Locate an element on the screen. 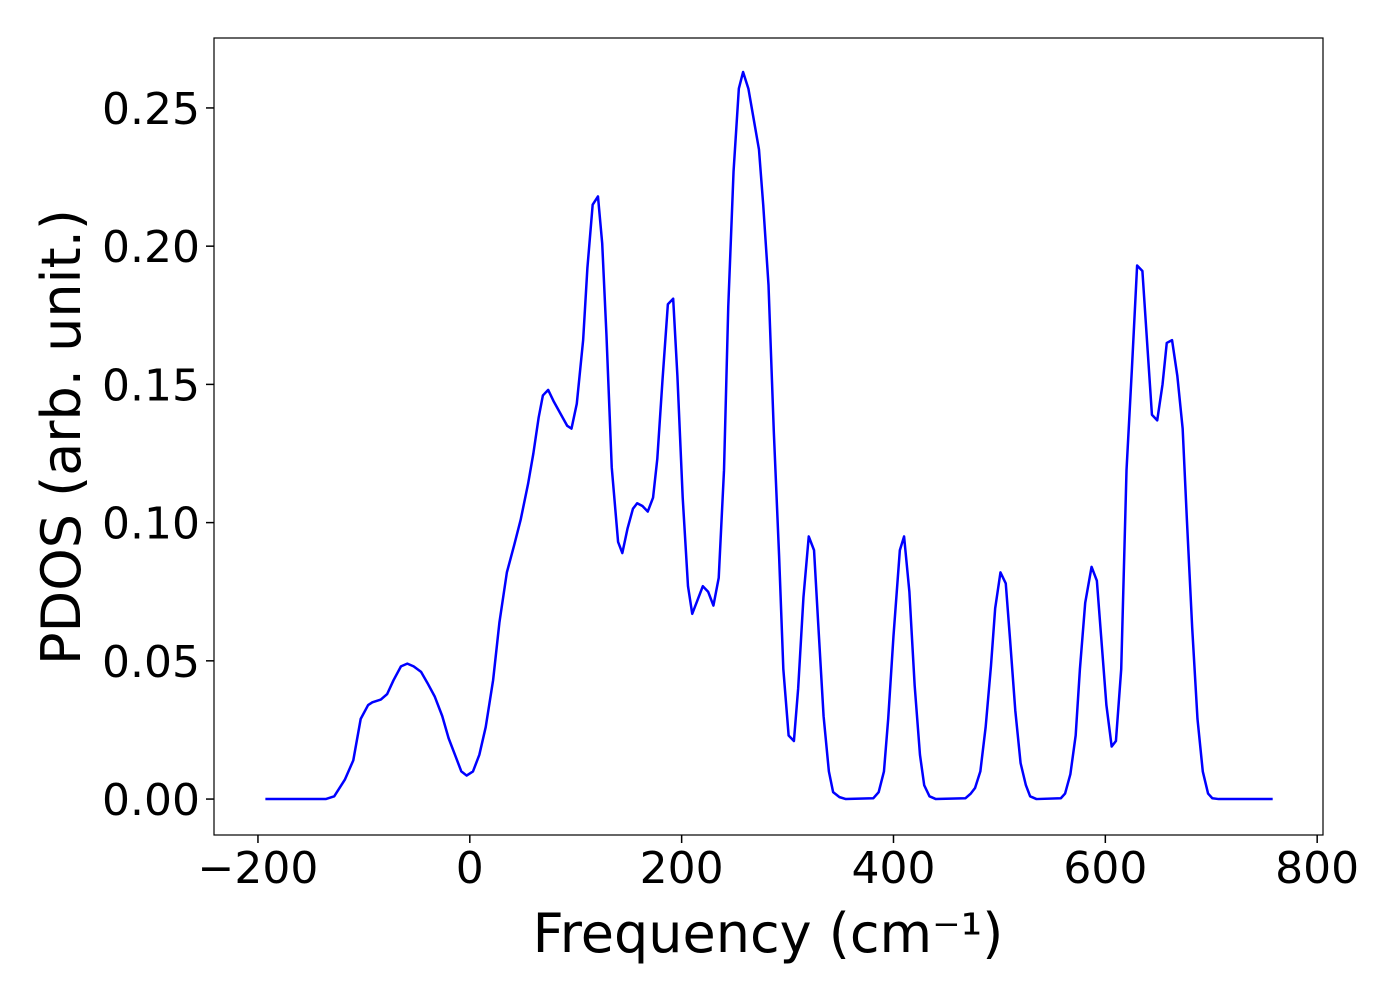 The width and height of the screenshot is (1400, 1004). x-tick-label: 0 is located at coordinates (470, 868).